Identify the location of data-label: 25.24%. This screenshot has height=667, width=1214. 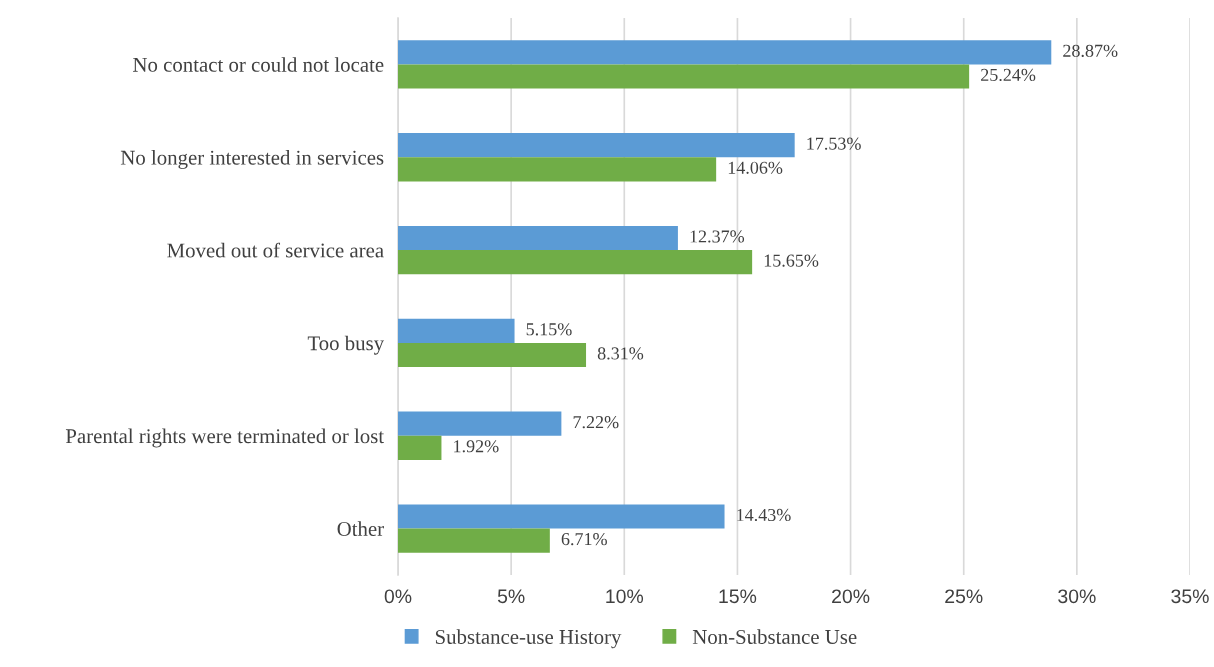
(1008, 75).